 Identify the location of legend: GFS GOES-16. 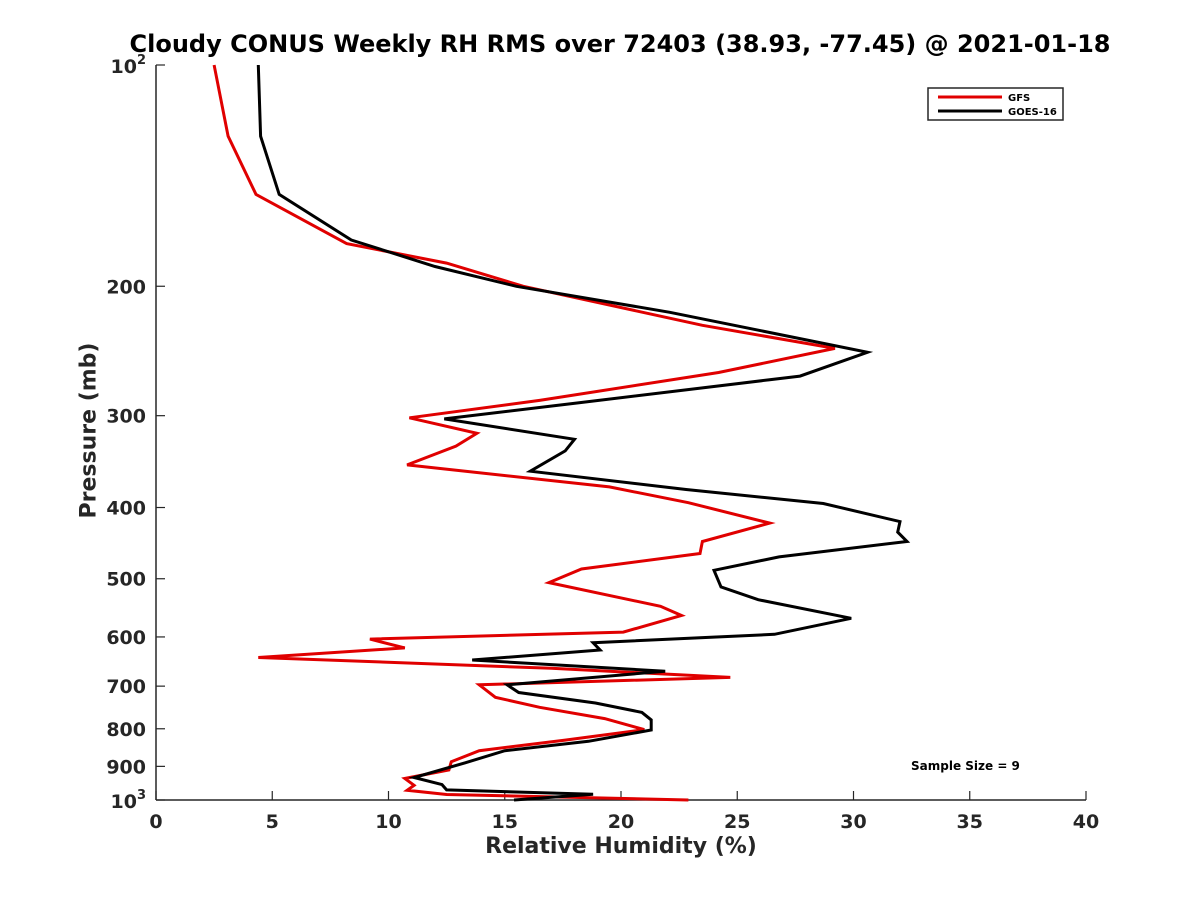
(995, 104).